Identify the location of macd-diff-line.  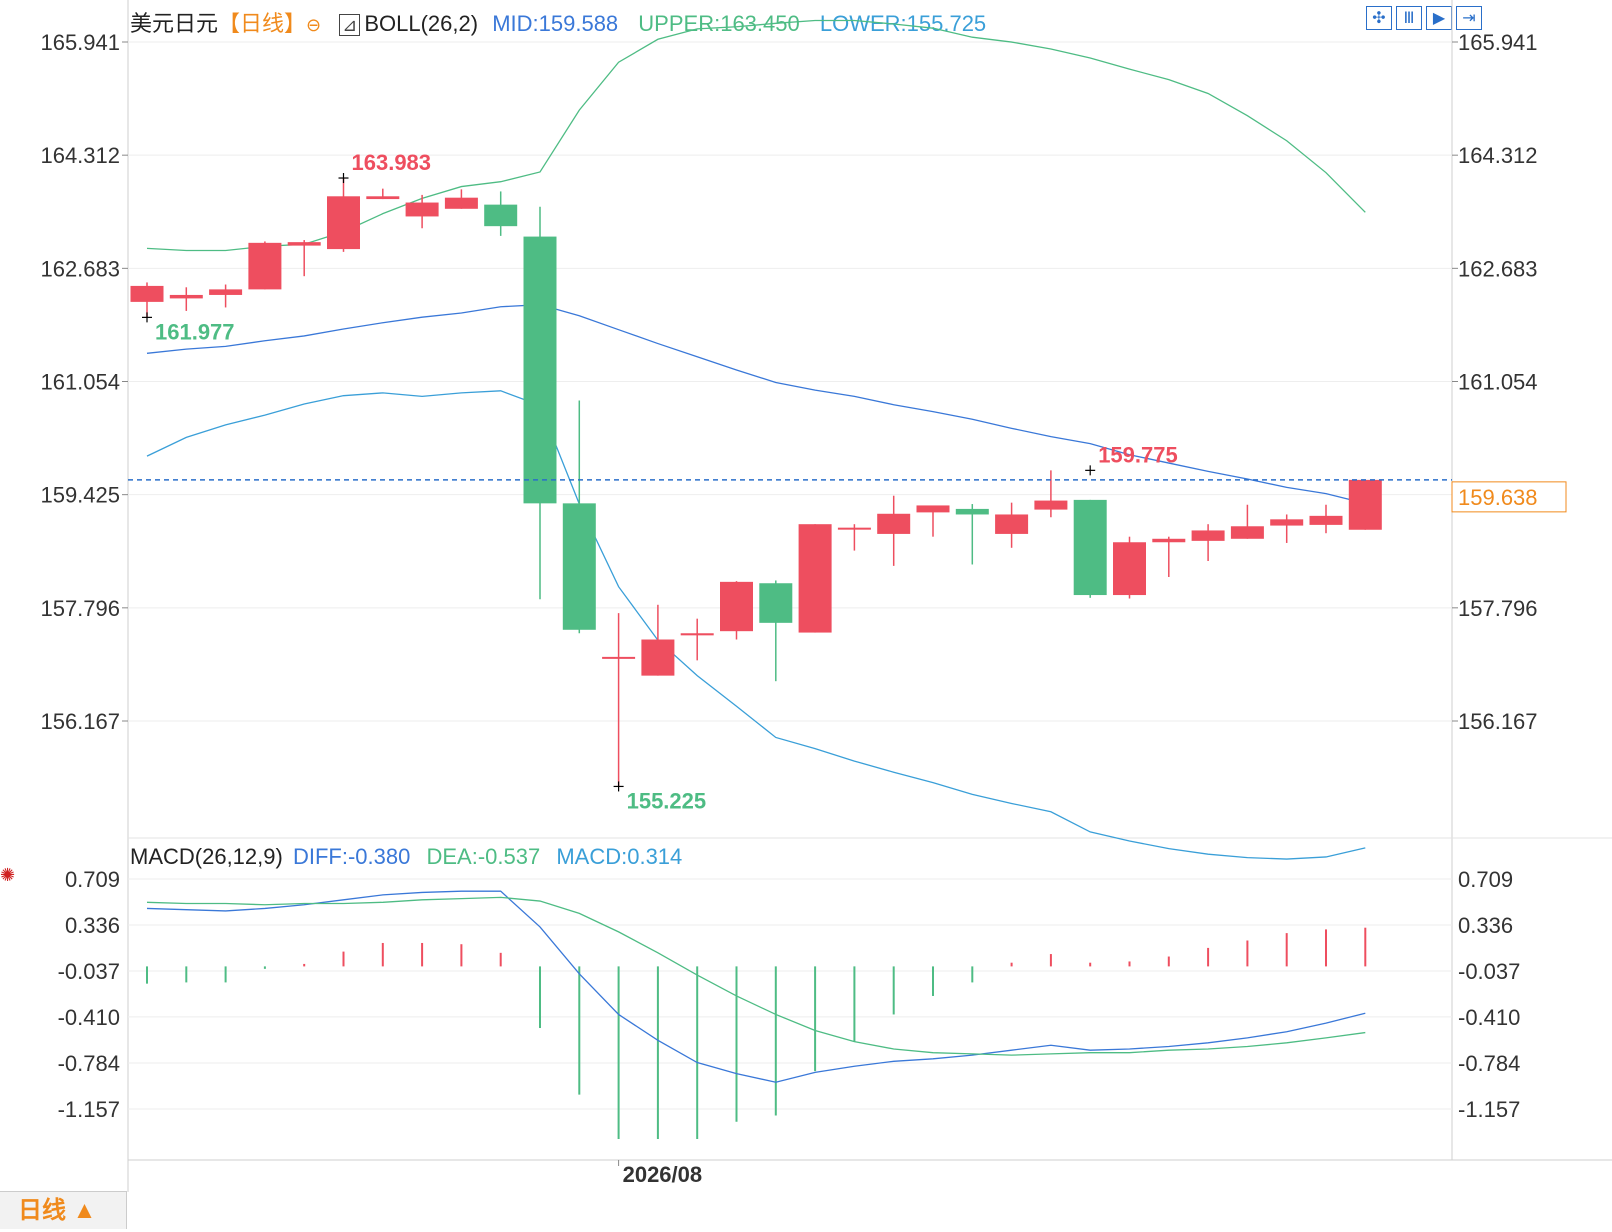
(756, 986).